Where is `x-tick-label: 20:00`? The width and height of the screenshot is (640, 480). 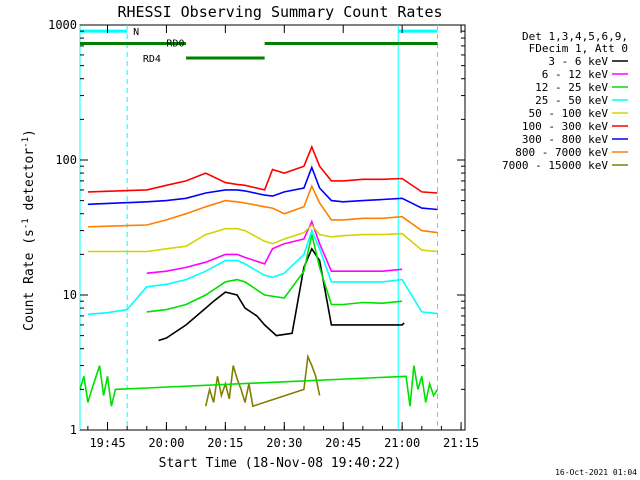
x-tick-label: 20:00 is located at coordinates (166, 443).